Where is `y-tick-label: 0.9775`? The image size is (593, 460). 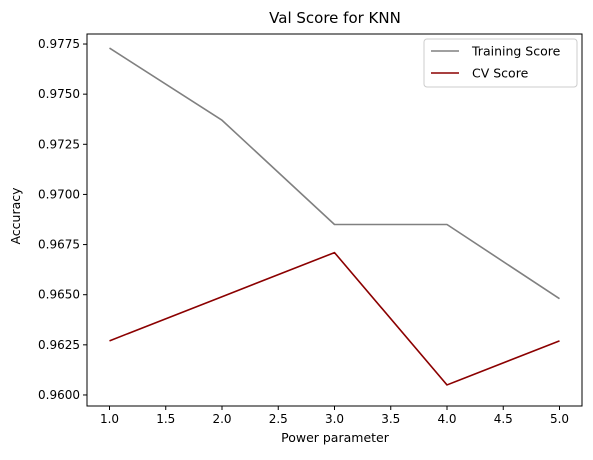
y-tick-label: 0.9775 is located at coordinates (59, 44).